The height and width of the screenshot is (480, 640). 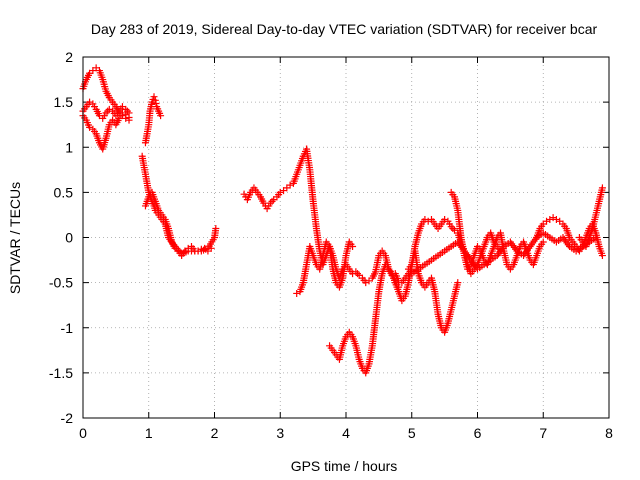 I want to click on x-tick-label: 4, so click(x=346, y=433).